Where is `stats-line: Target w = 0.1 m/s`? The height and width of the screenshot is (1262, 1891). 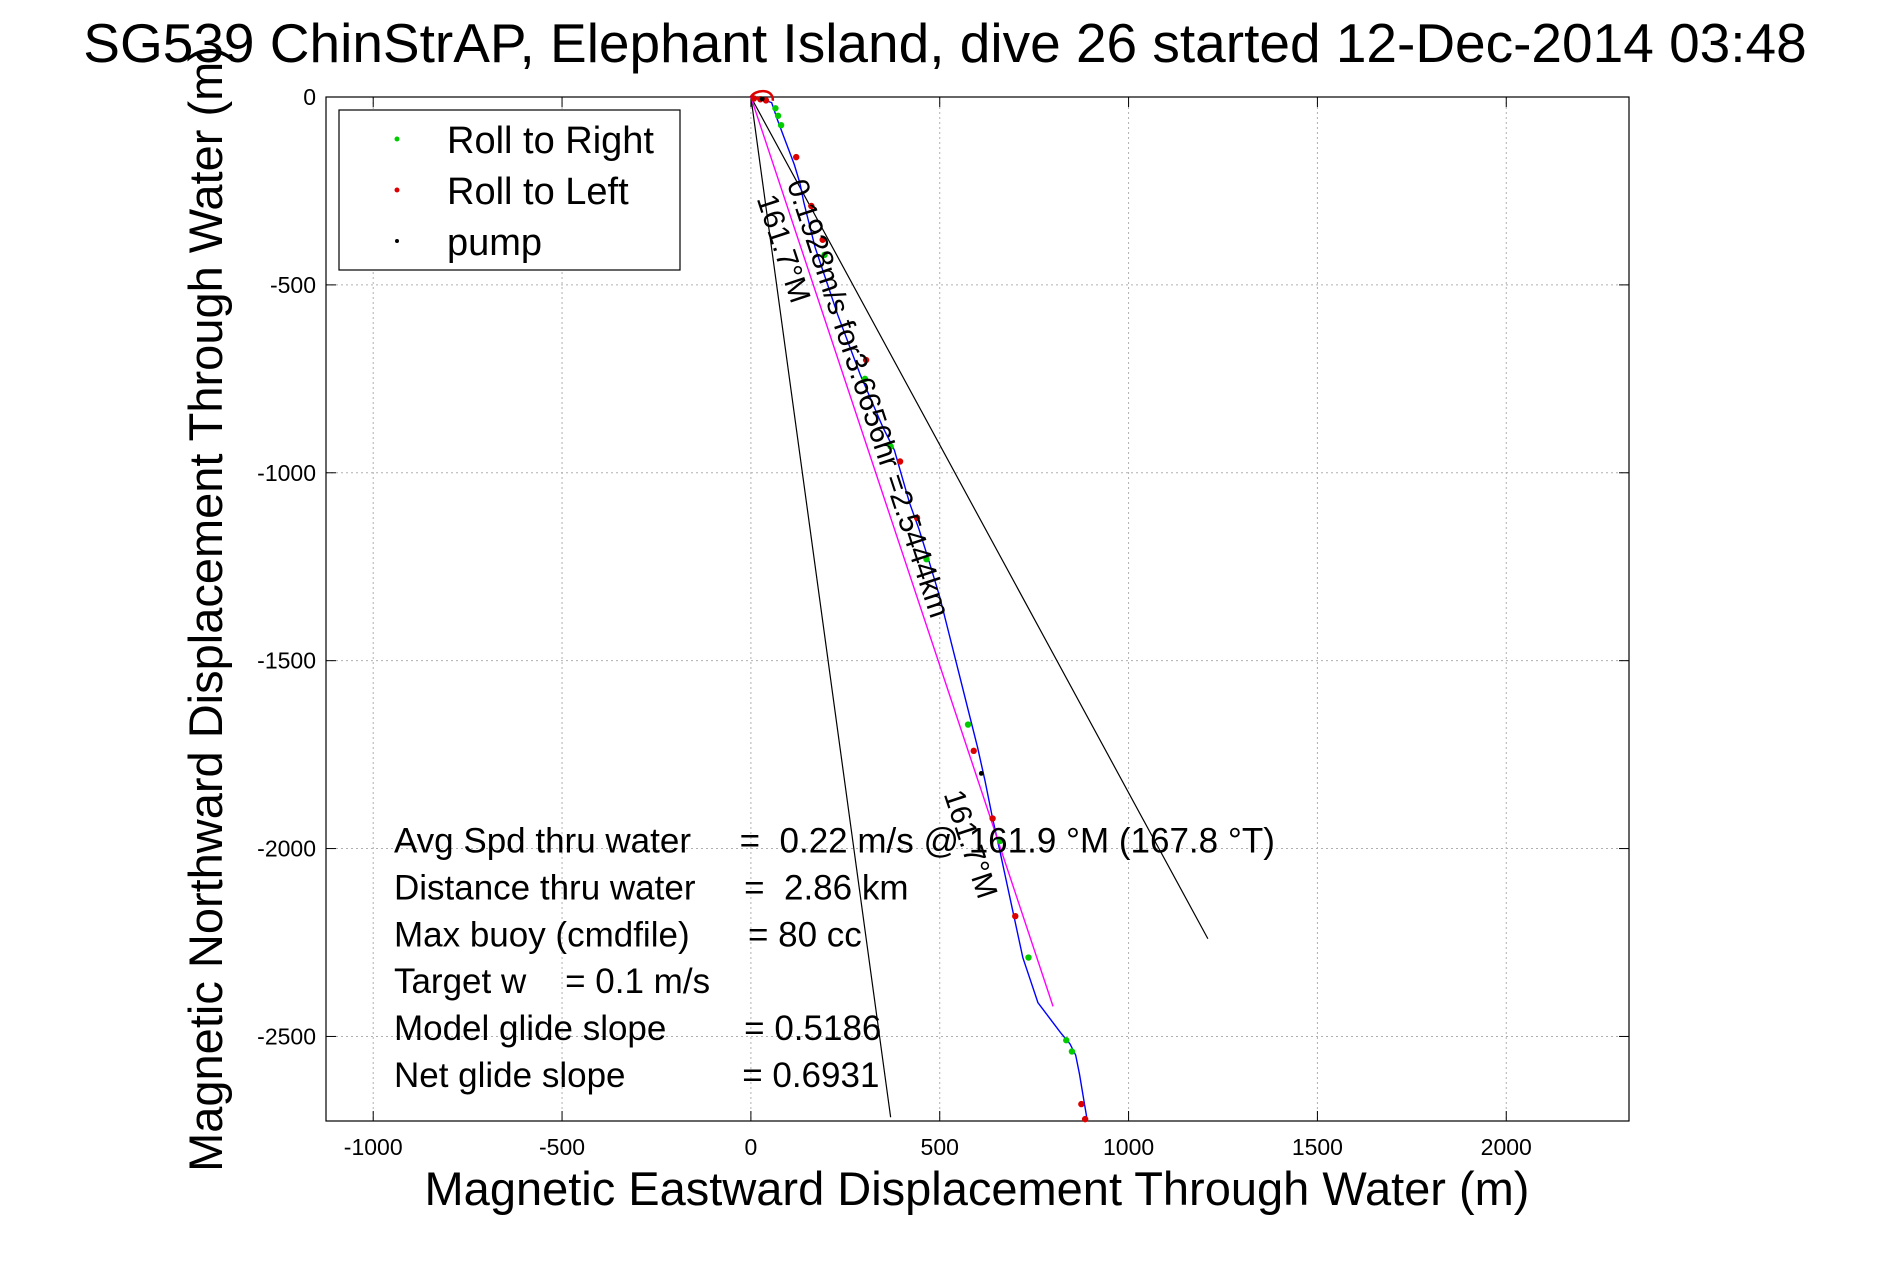
stats-line: Target w = 0.1 m/s is located at coordinates (552, 981).